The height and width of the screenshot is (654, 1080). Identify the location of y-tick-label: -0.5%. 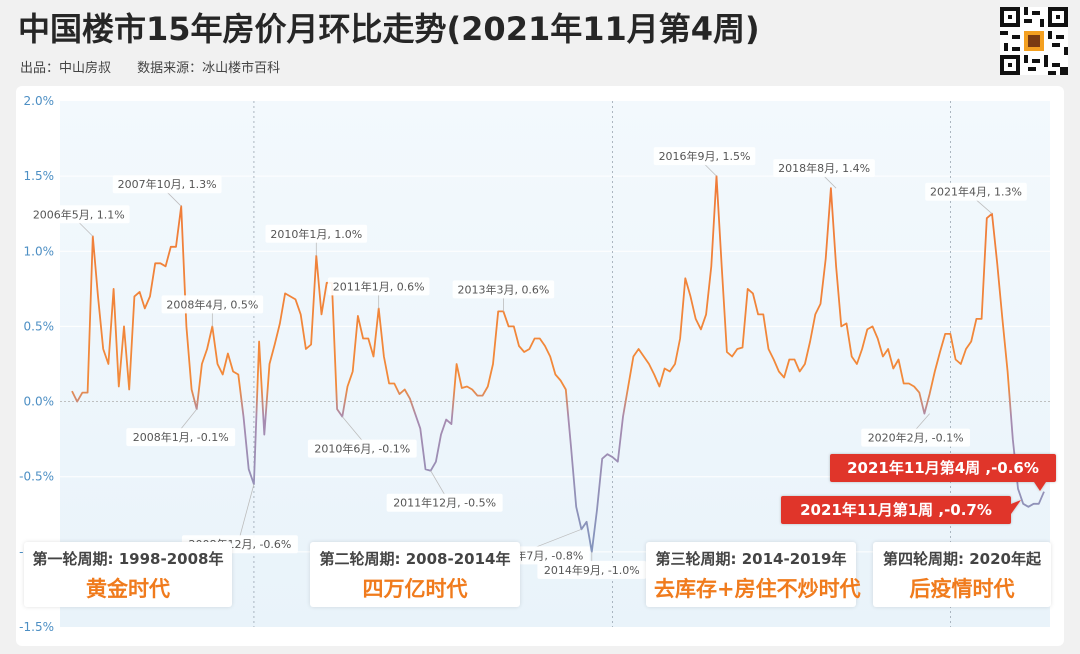
(36, 477).